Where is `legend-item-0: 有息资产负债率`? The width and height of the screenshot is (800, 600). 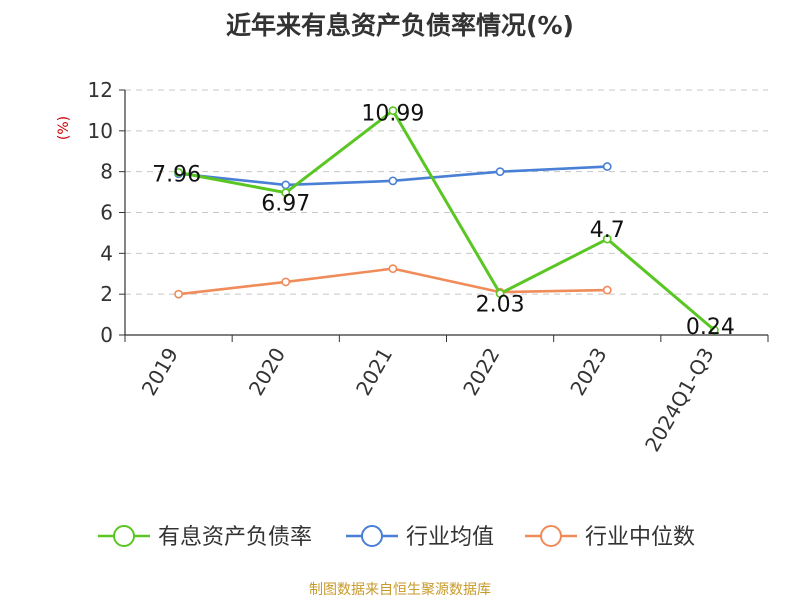
legend-item-0: 有息资产负债率 is located at coordinates (205, 537).